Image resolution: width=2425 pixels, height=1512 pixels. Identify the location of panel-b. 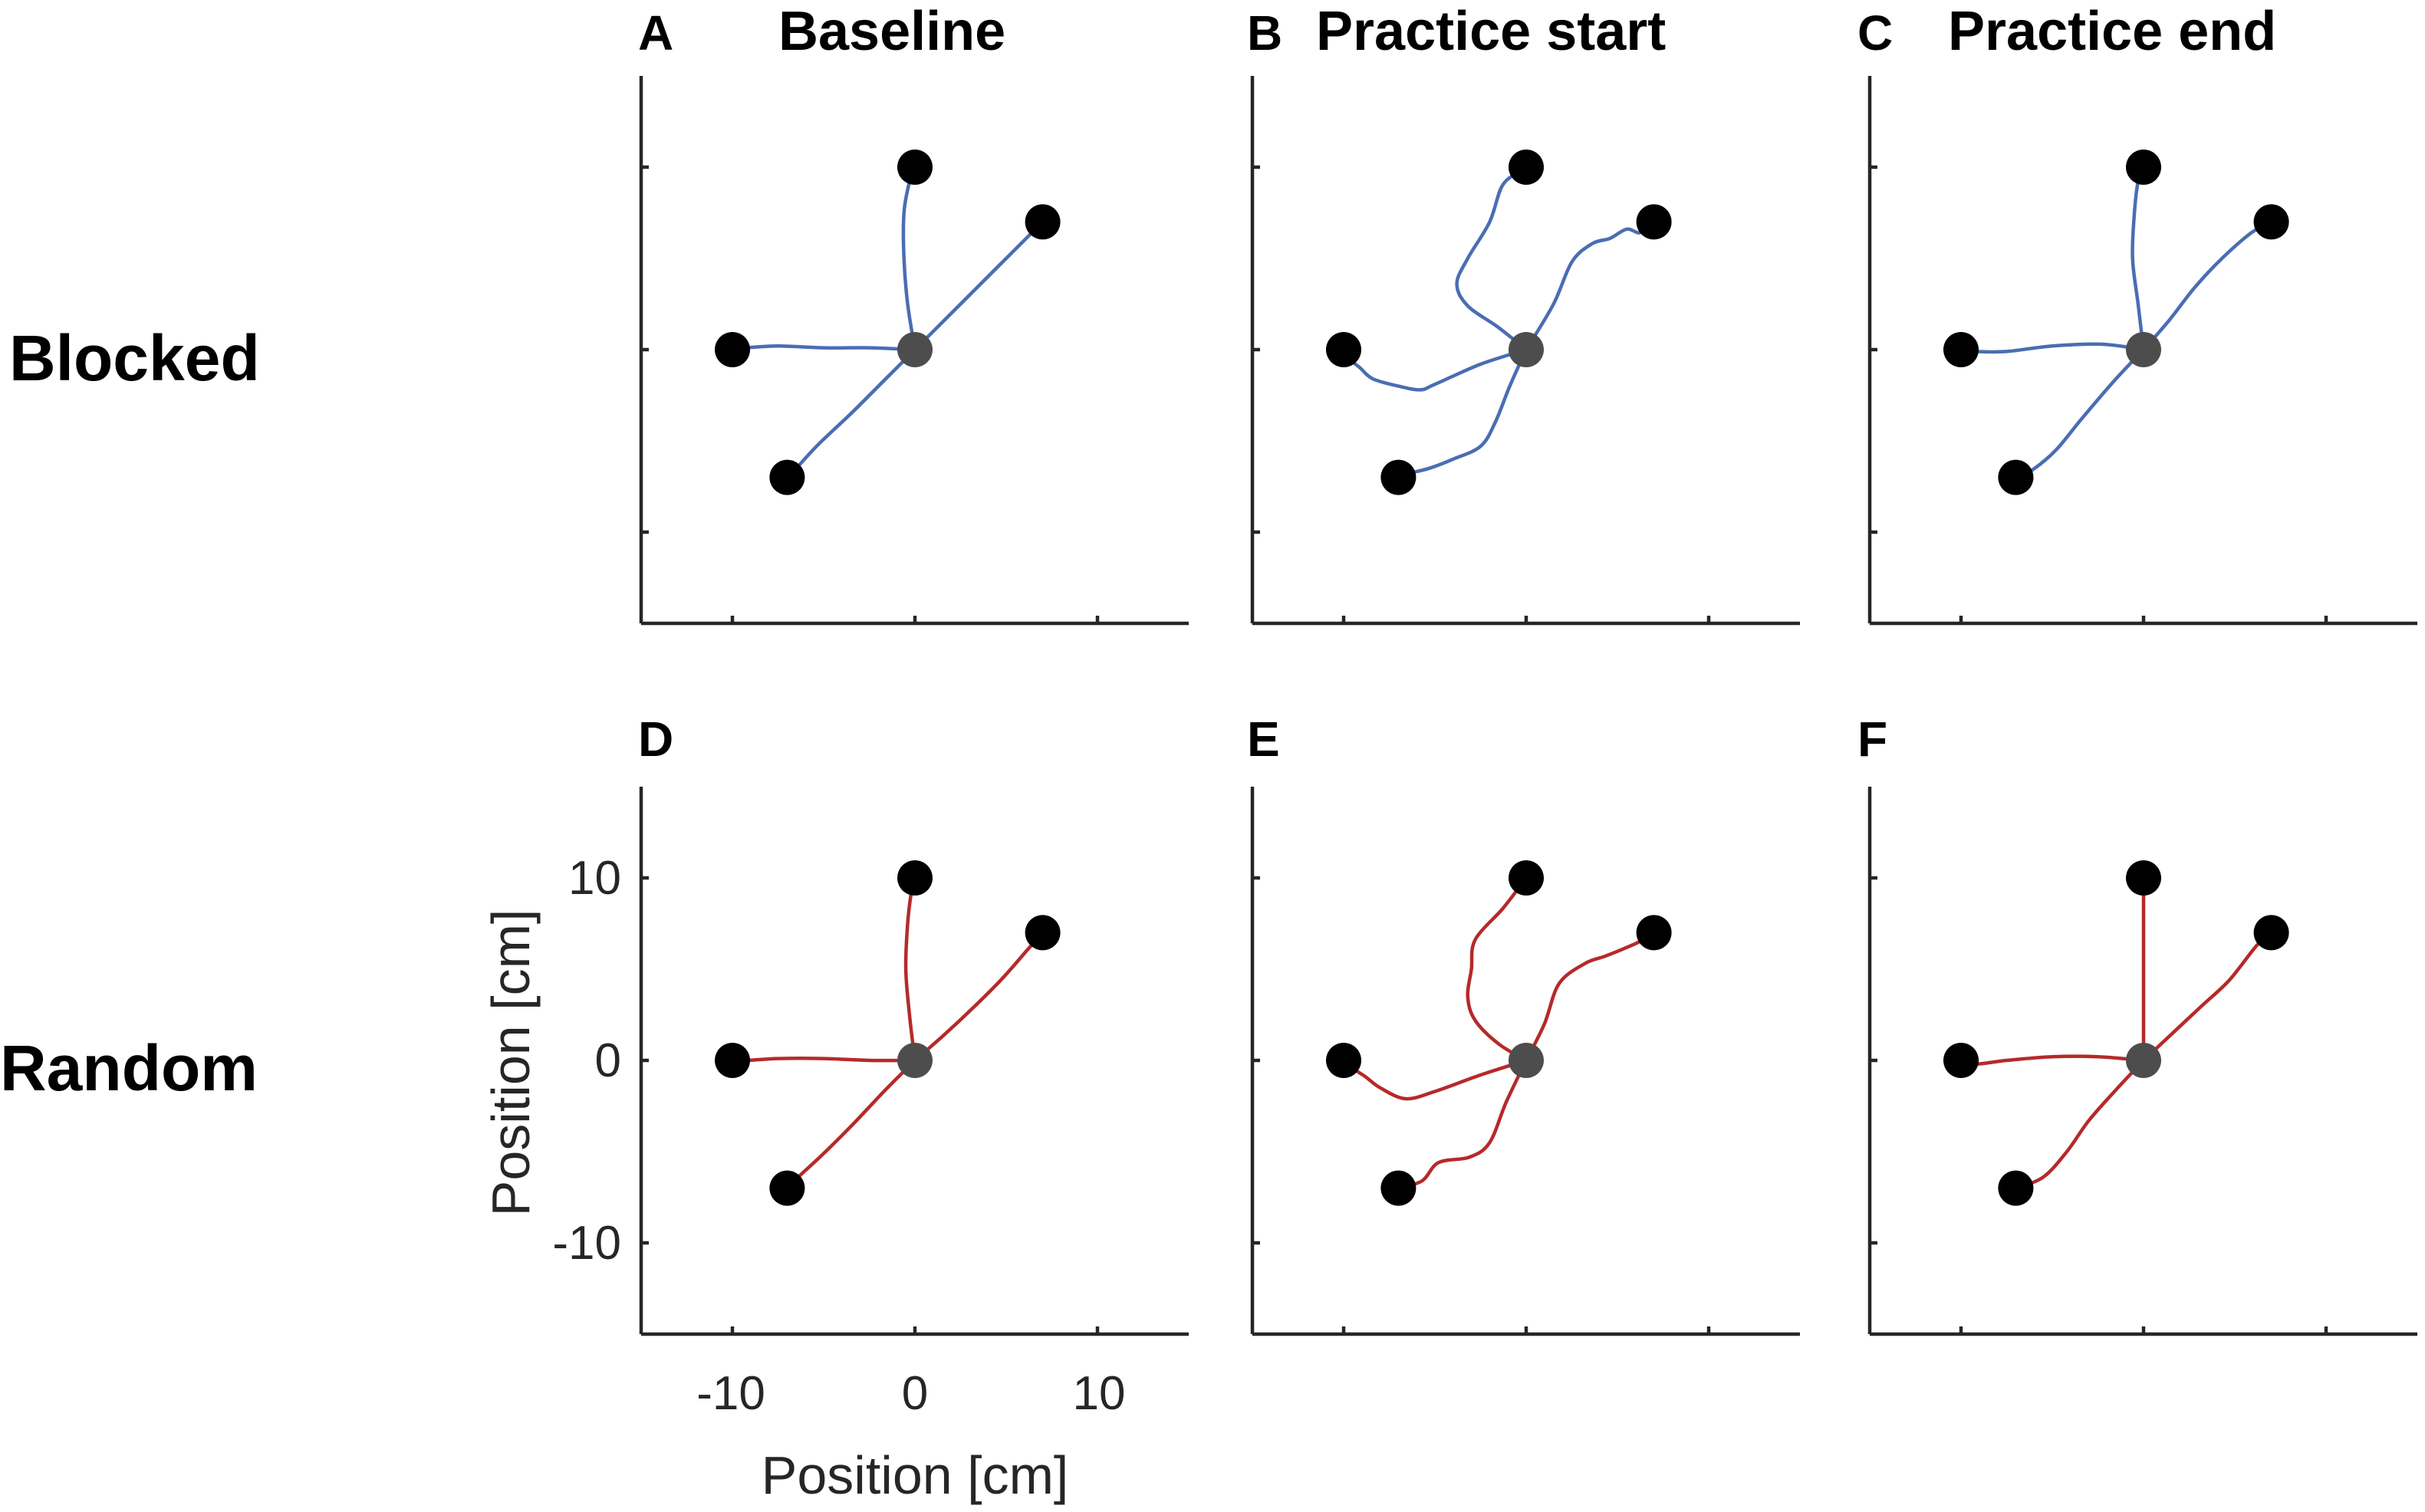
(1525, 351).